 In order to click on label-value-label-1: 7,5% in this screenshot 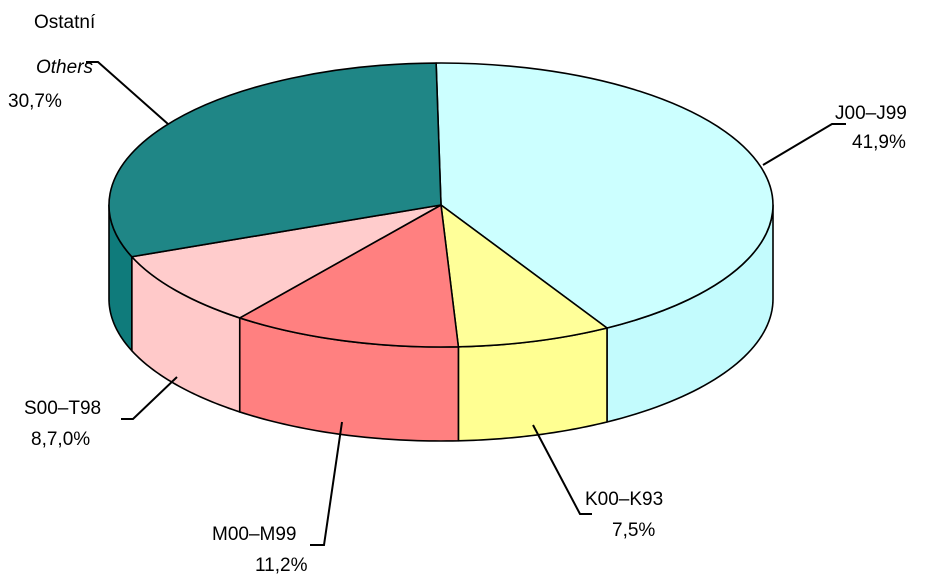, I will do `click(633, 530)`.